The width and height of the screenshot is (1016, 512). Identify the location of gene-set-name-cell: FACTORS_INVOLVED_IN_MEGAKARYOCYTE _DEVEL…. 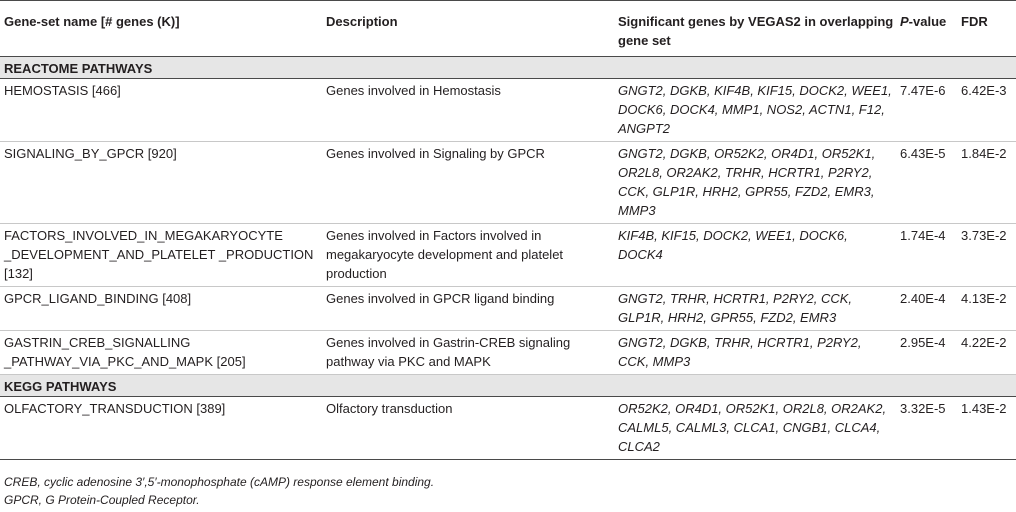
(159, 254).